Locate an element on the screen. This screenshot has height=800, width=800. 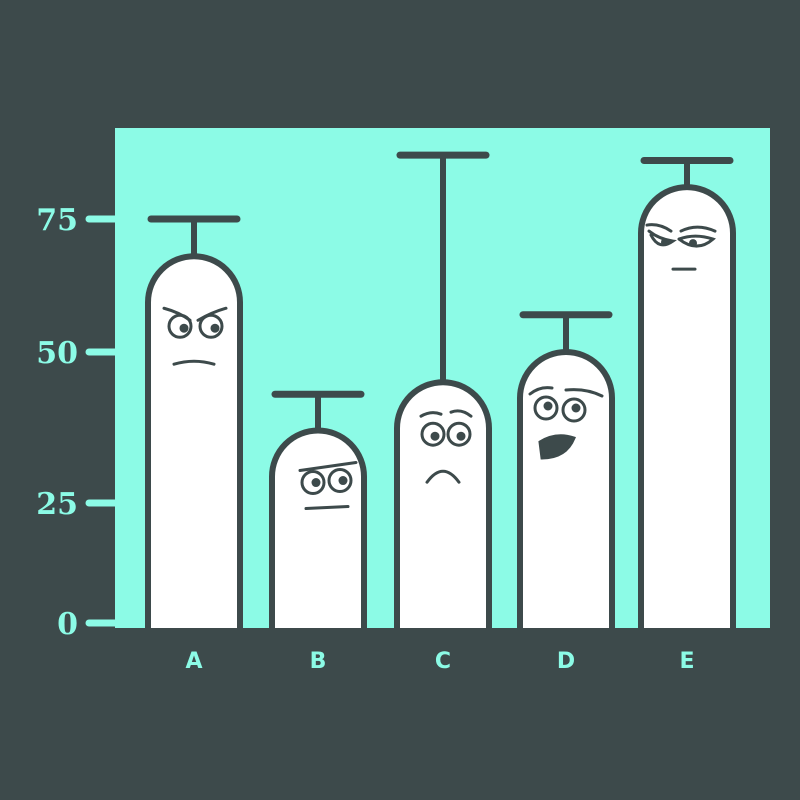
x-tick-label: D is located at coordinates (566, 661).